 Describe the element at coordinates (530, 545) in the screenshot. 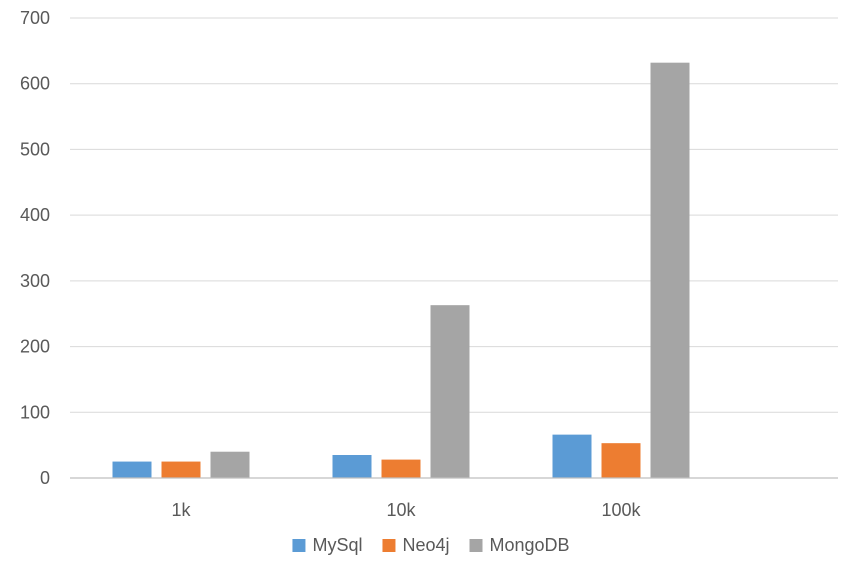

I see `legend-label-mongodb: MongoDB` at that location.